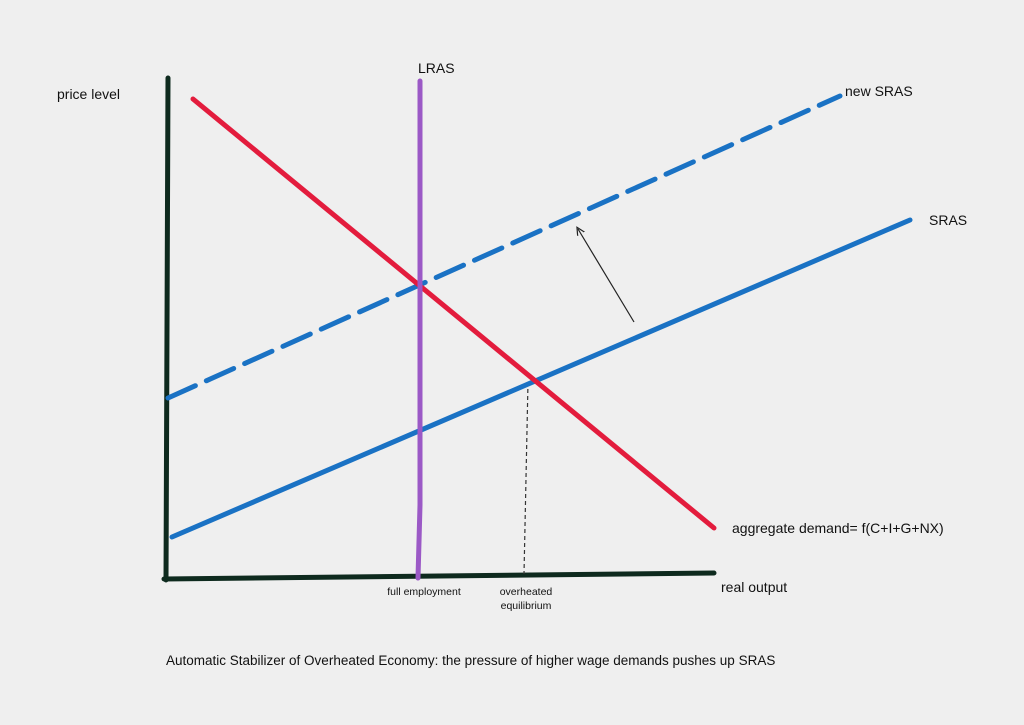  What do you see at coordinates (419, 329) in the screenshot?
I see `lras-curve` at bounding box center [419, 329].